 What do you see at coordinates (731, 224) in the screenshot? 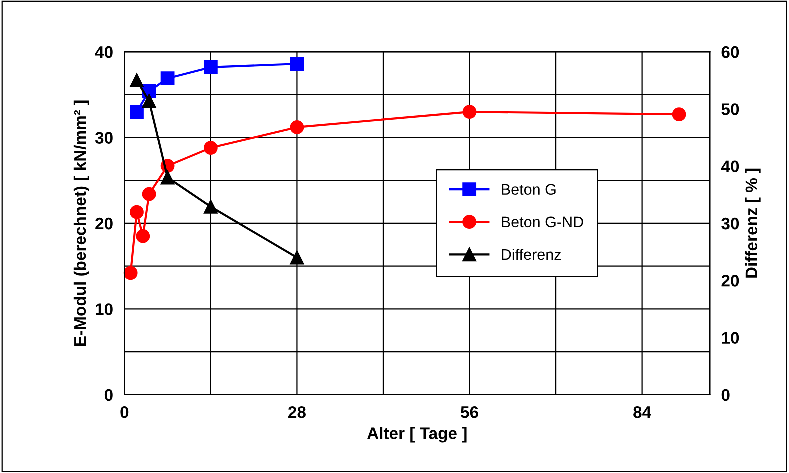
I see `y2-tick-label: 30` at bounding box center [731, 224].